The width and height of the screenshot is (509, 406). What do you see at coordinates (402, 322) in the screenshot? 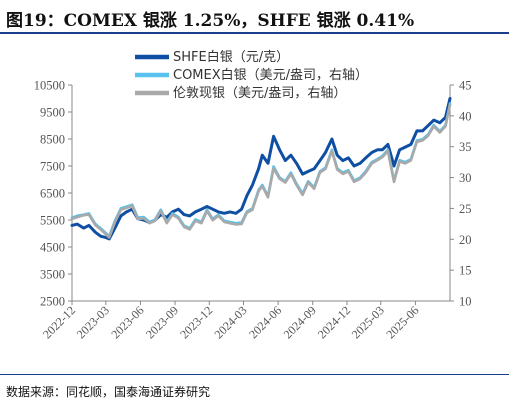
I see `x-tick-label: 2025-06` at bounding box center [402, 322].